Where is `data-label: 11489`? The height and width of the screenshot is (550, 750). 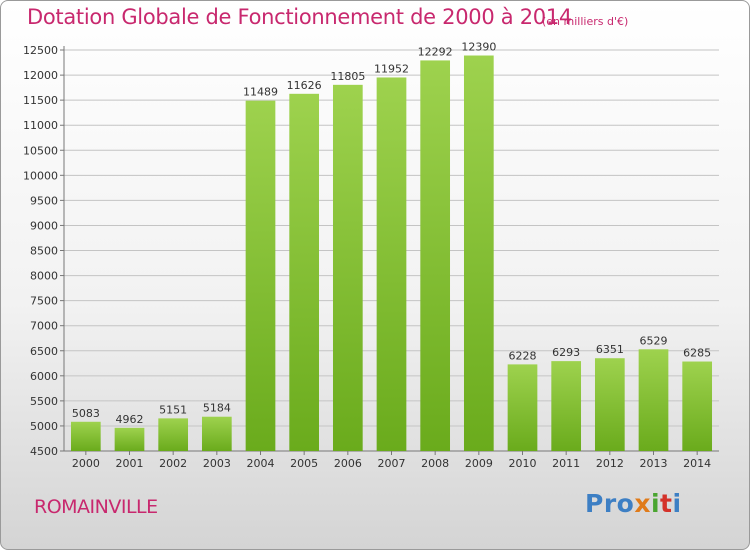 data-label: 11489 is located at coordinates (260, 92).